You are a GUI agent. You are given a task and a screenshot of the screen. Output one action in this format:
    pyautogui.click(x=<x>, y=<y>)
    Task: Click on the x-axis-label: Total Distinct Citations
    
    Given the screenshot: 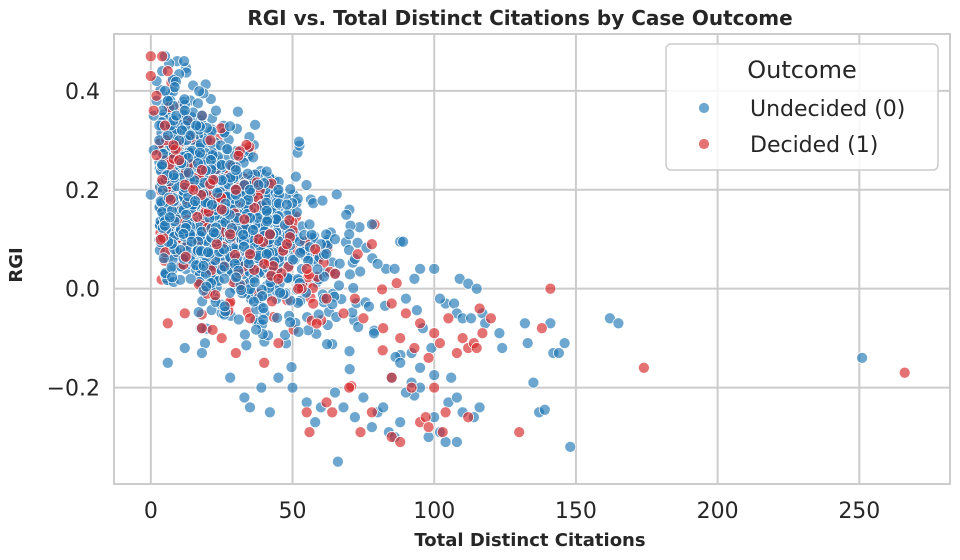 What is the action you would take?
    pyautogui.click(x=529, y=540)
    